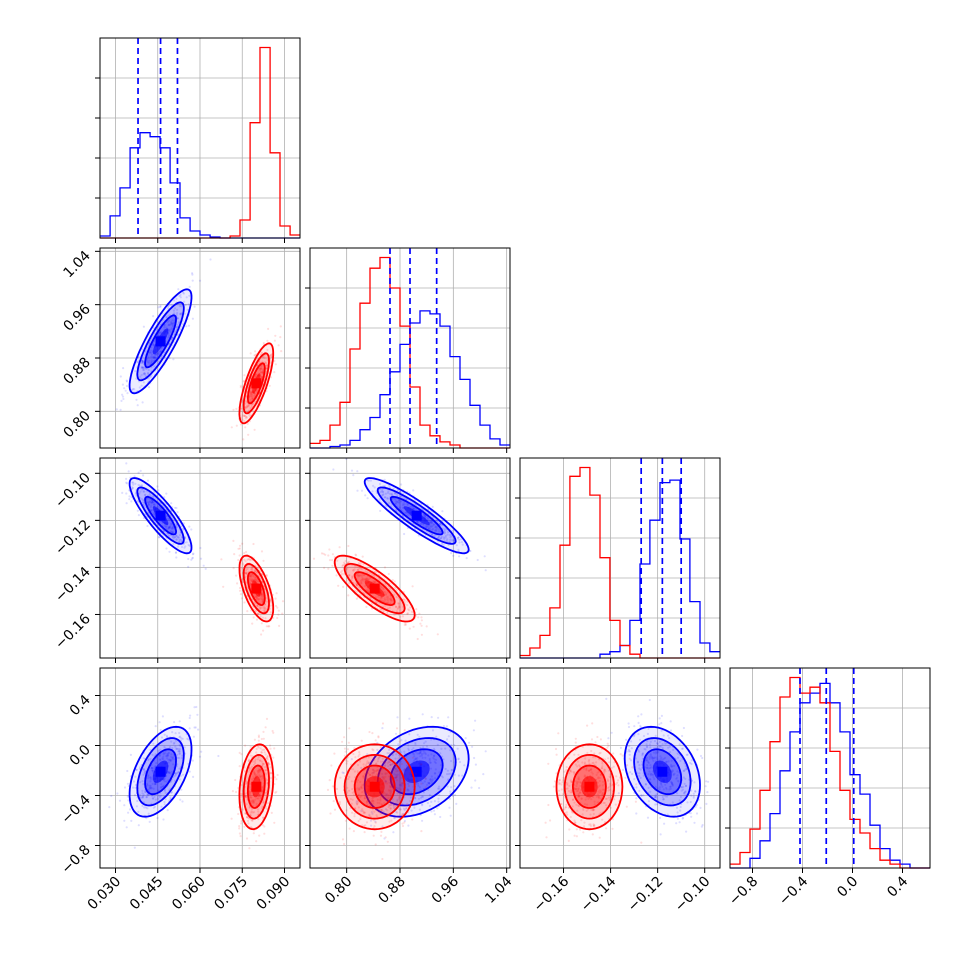  What do you see at coordinates (80, 755) in the screenshot?
I see `y-tick-label: 0.0` at bounding box center [80, 755].